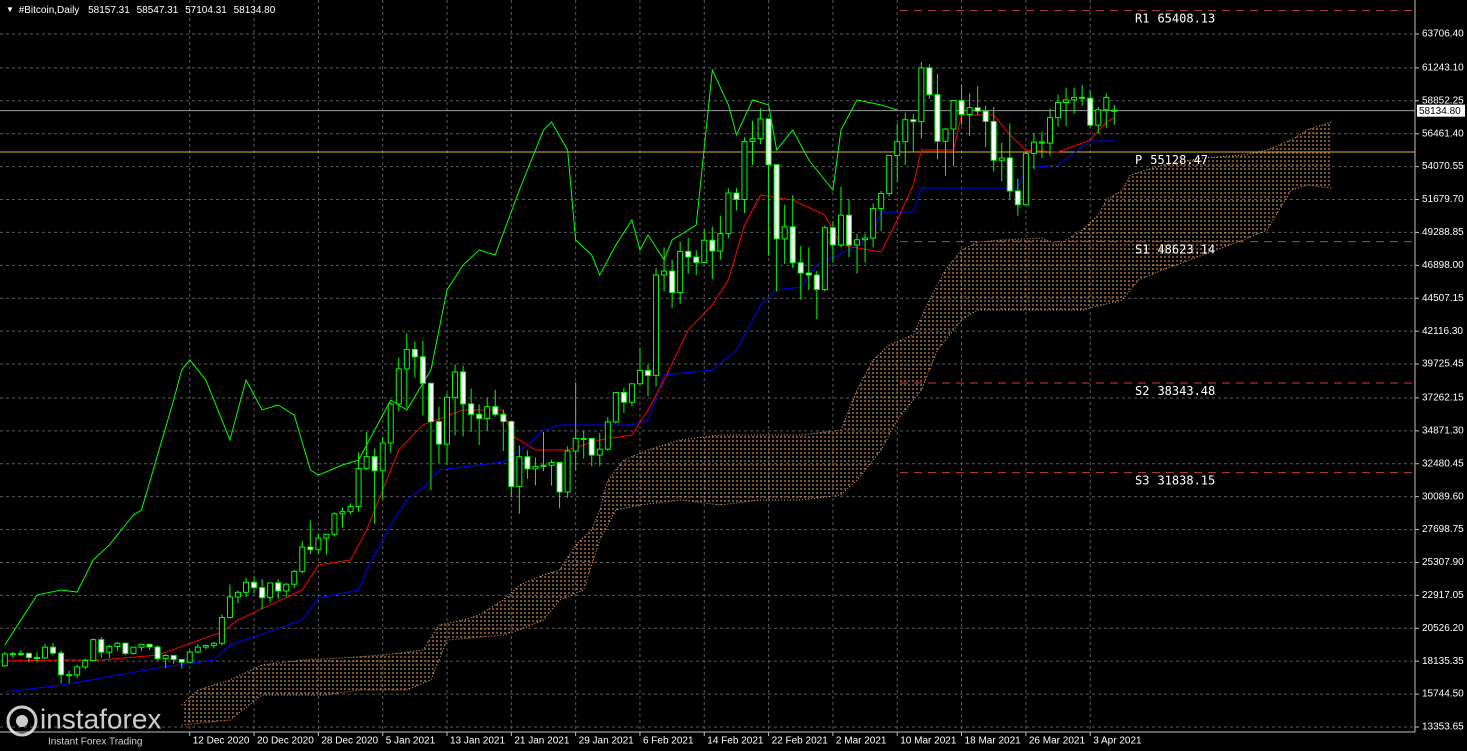 The height and width of the screenshot is (751, 1467). I want to click on logo-ring, so click(22, 721).